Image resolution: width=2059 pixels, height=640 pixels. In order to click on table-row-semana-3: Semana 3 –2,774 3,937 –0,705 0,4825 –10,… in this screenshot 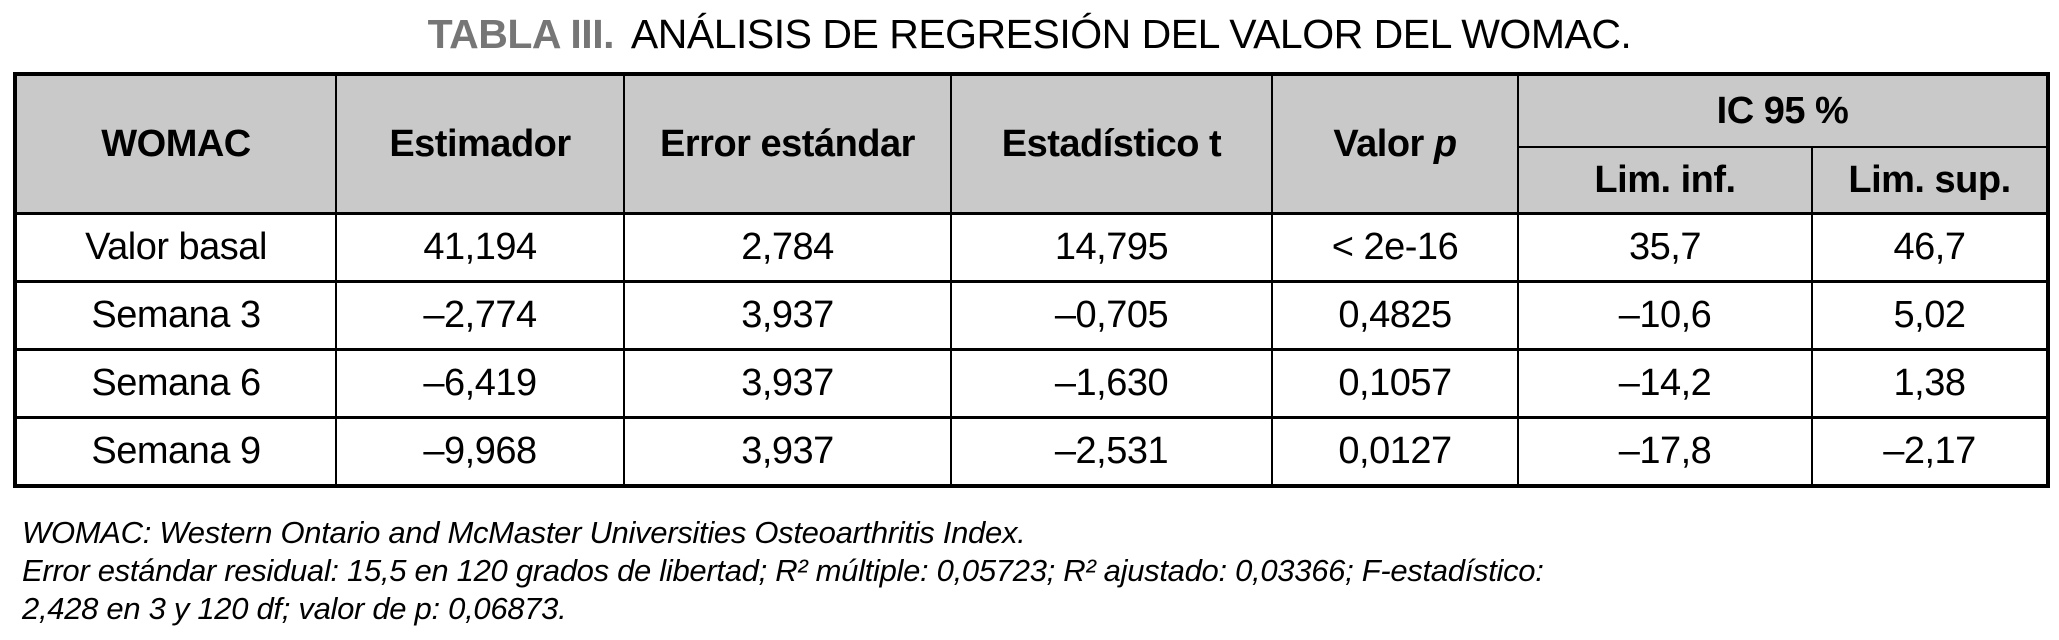, I will do `click(1032, 315)`.